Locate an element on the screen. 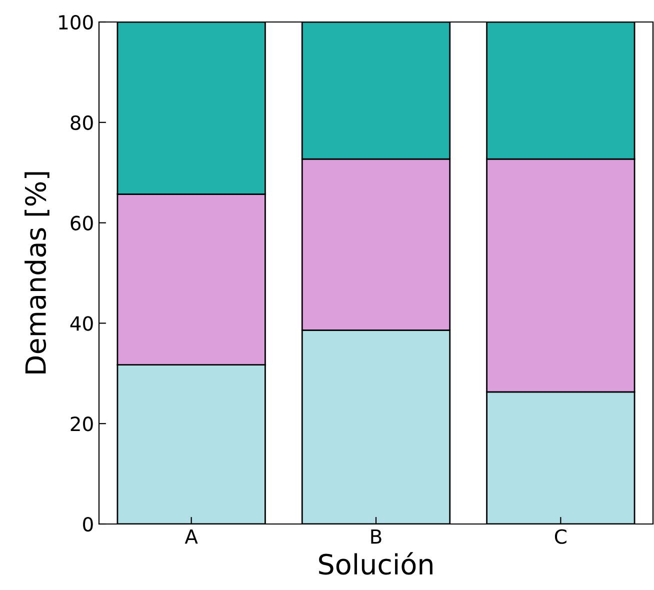 Image resolution: width=654 pixels, height=590 pixels. y-tick-label: 20 is located at coordinates (81, 424).